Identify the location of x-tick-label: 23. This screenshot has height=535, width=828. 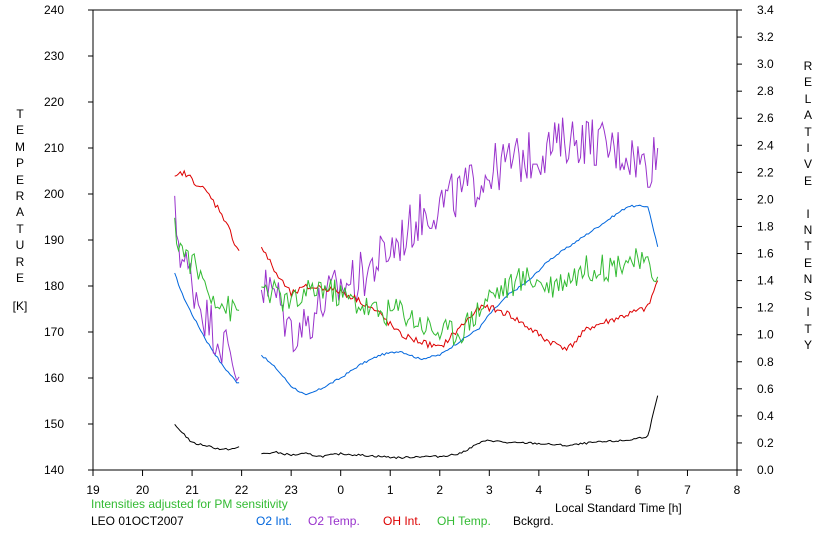
(291, 490).